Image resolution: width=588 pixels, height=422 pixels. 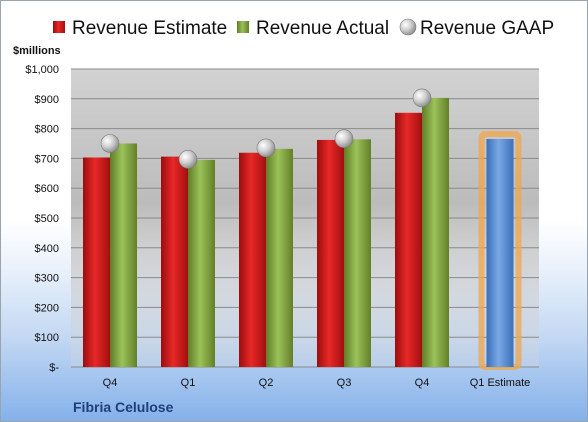 What do you see at coordinates (149, 28) in the screenshot?
I see `legend-label: Revenue Estimate` at bounding box center [149, 28].